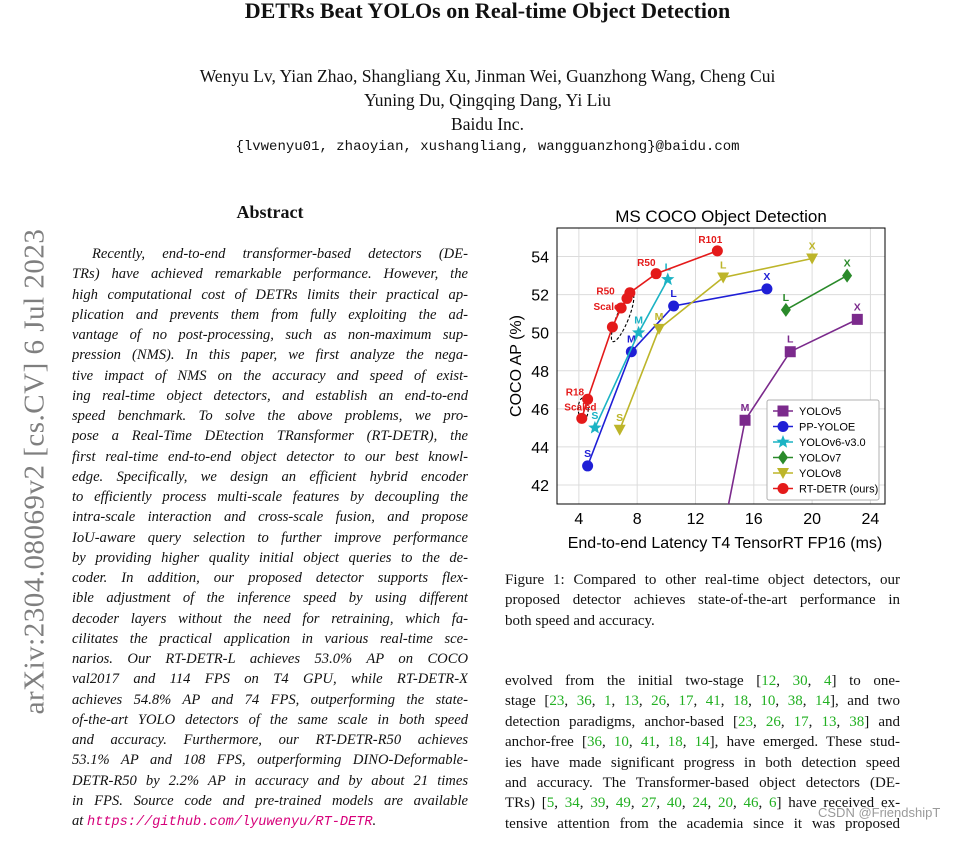 This screenshot has width=975, height=852. I want to click on y-tick-label: 48, so click(540, 372).